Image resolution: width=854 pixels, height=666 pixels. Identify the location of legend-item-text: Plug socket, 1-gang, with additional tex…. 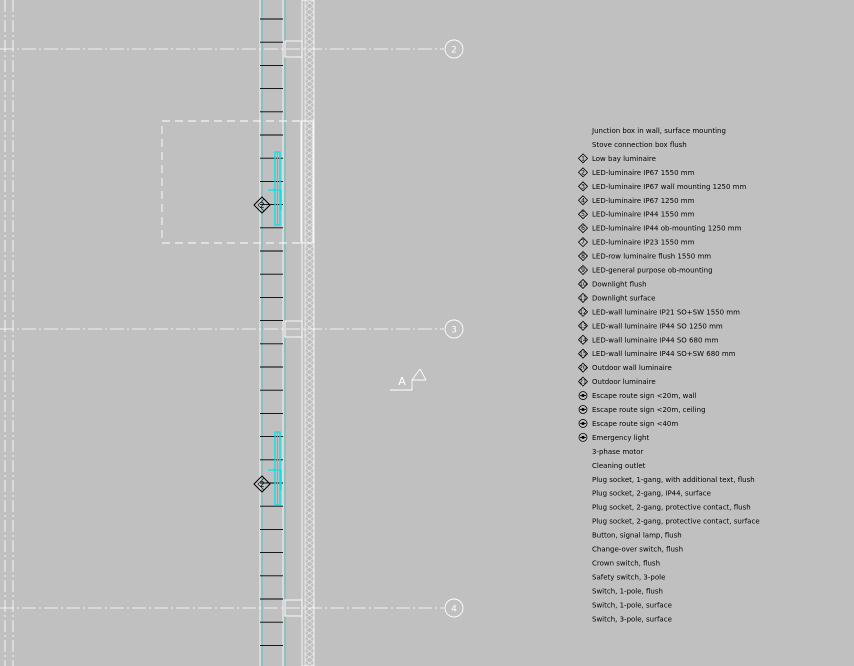
(673, 480).